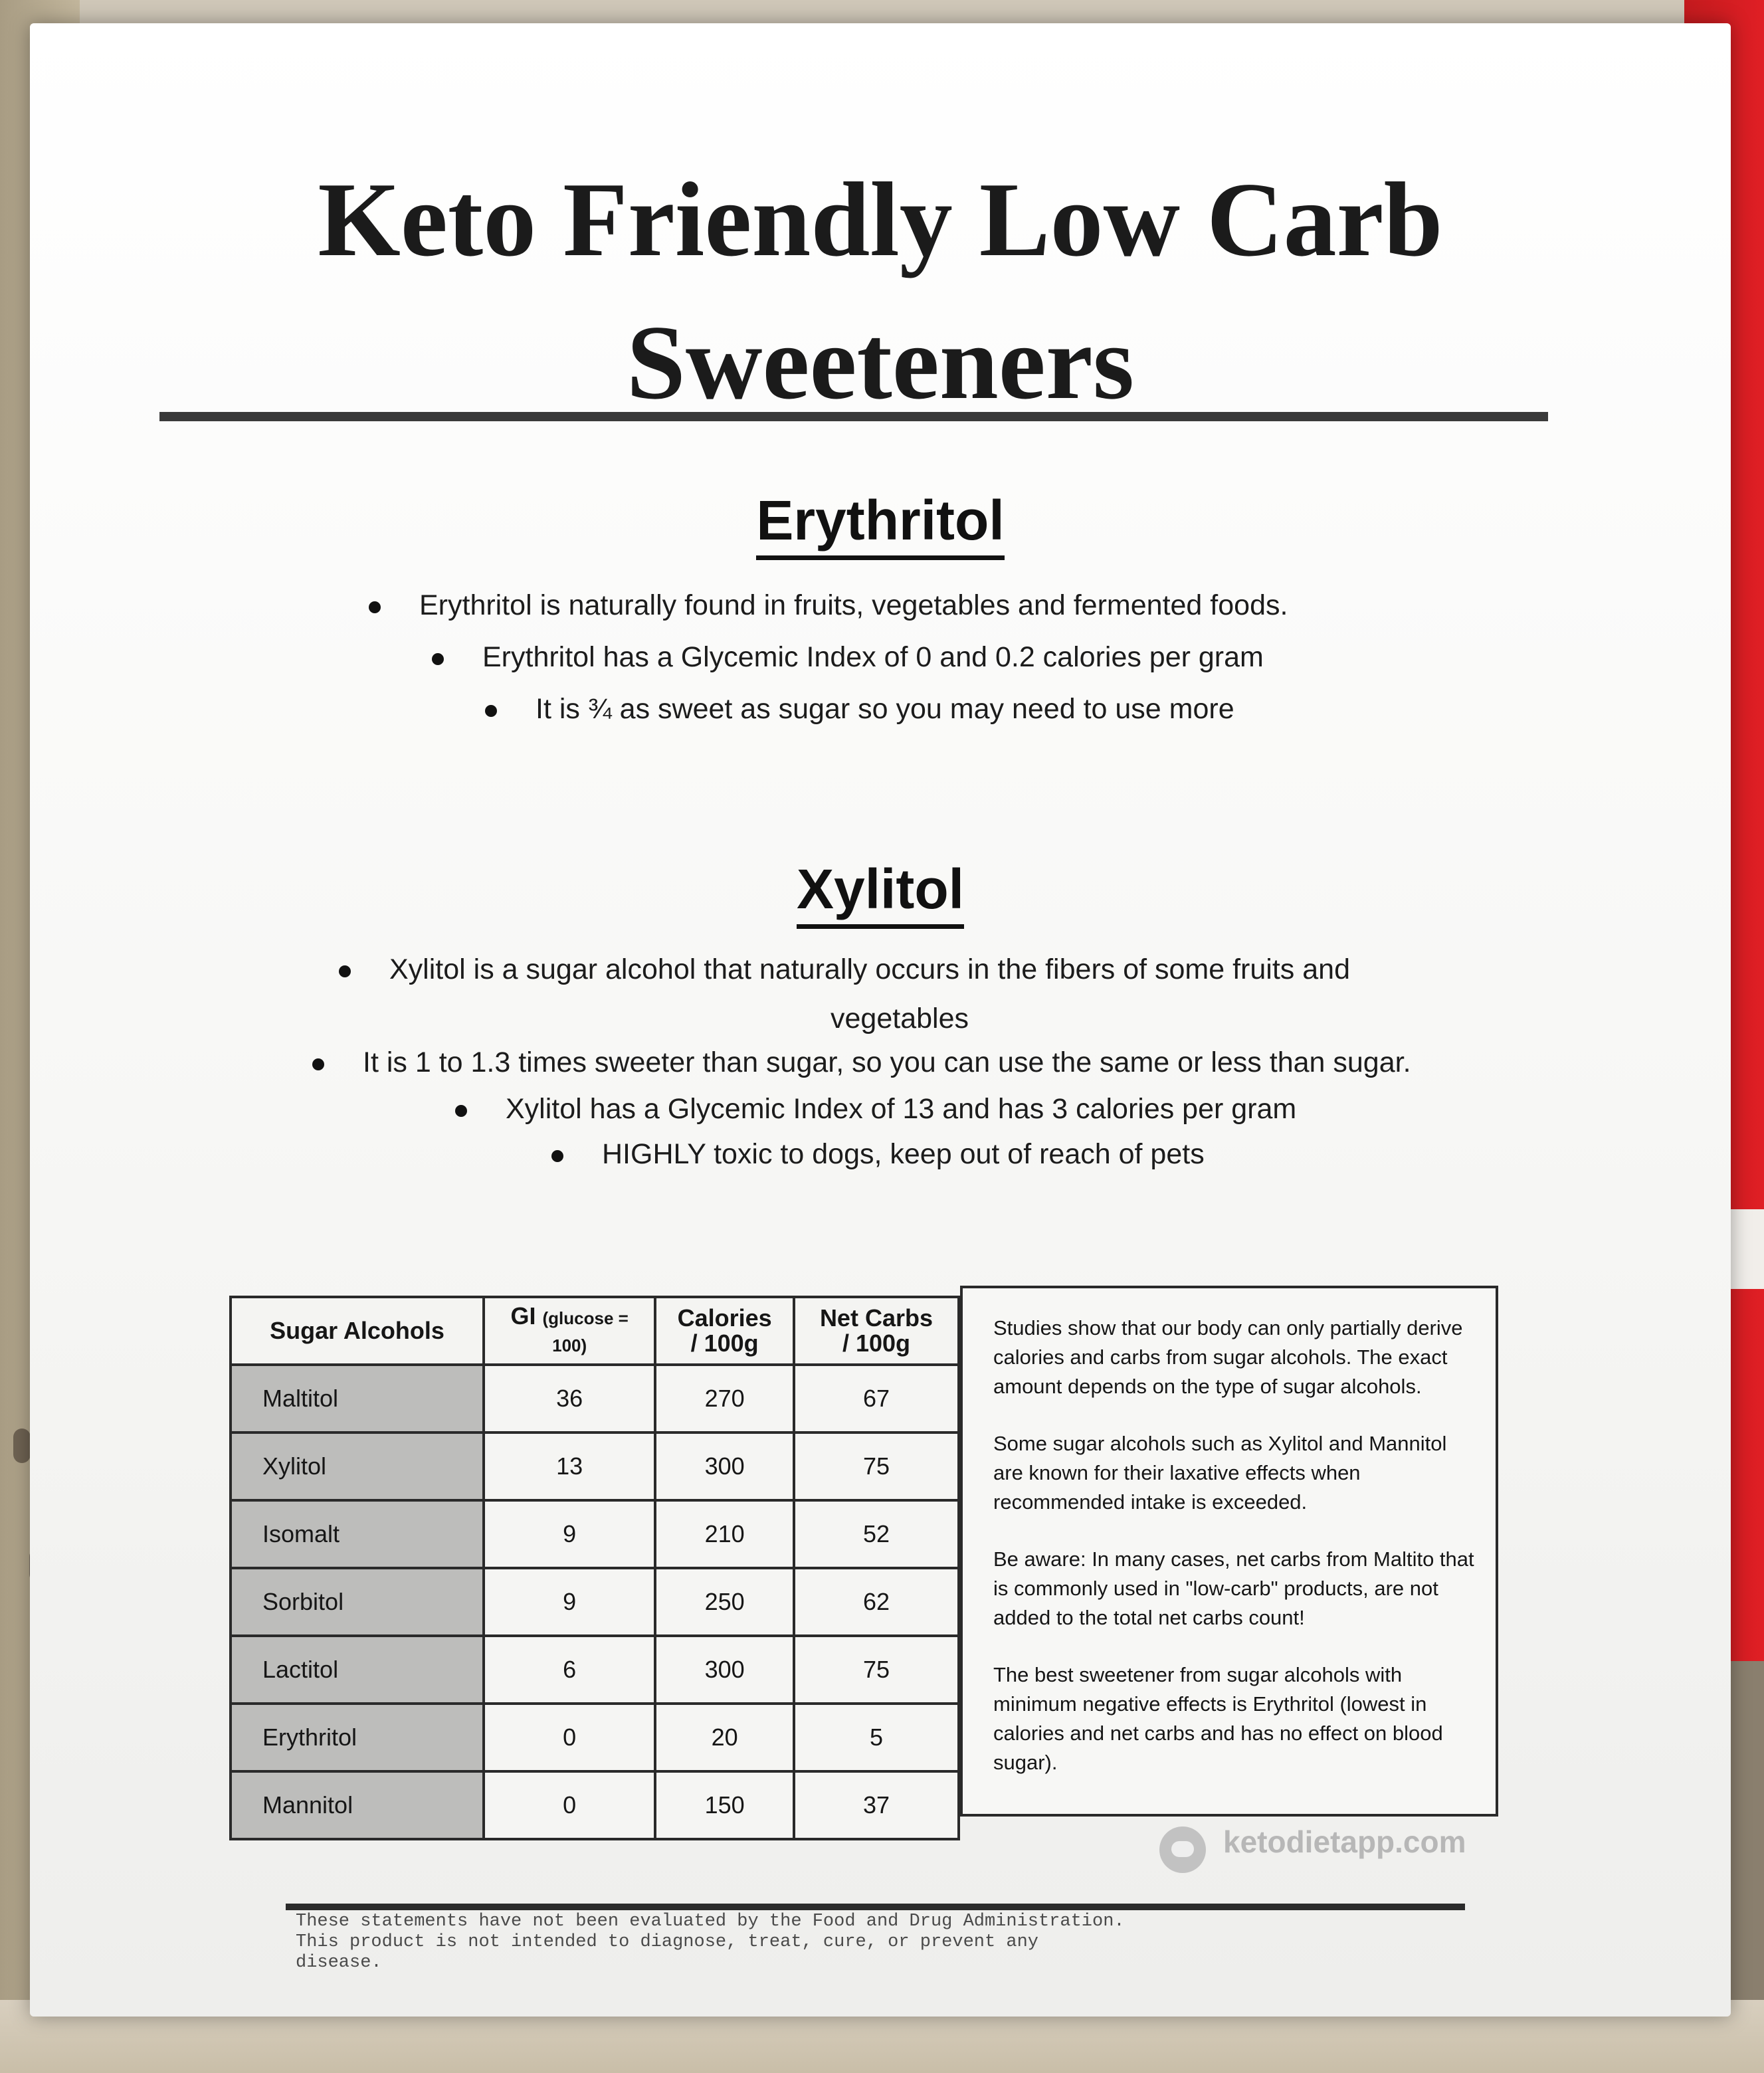 This screenshot has height=2073, width=1764. What do you see at coordinates (876, 1398) in the screenshot?
I see `cell-net-carbs: 67` at bounding box center [876, 1398].